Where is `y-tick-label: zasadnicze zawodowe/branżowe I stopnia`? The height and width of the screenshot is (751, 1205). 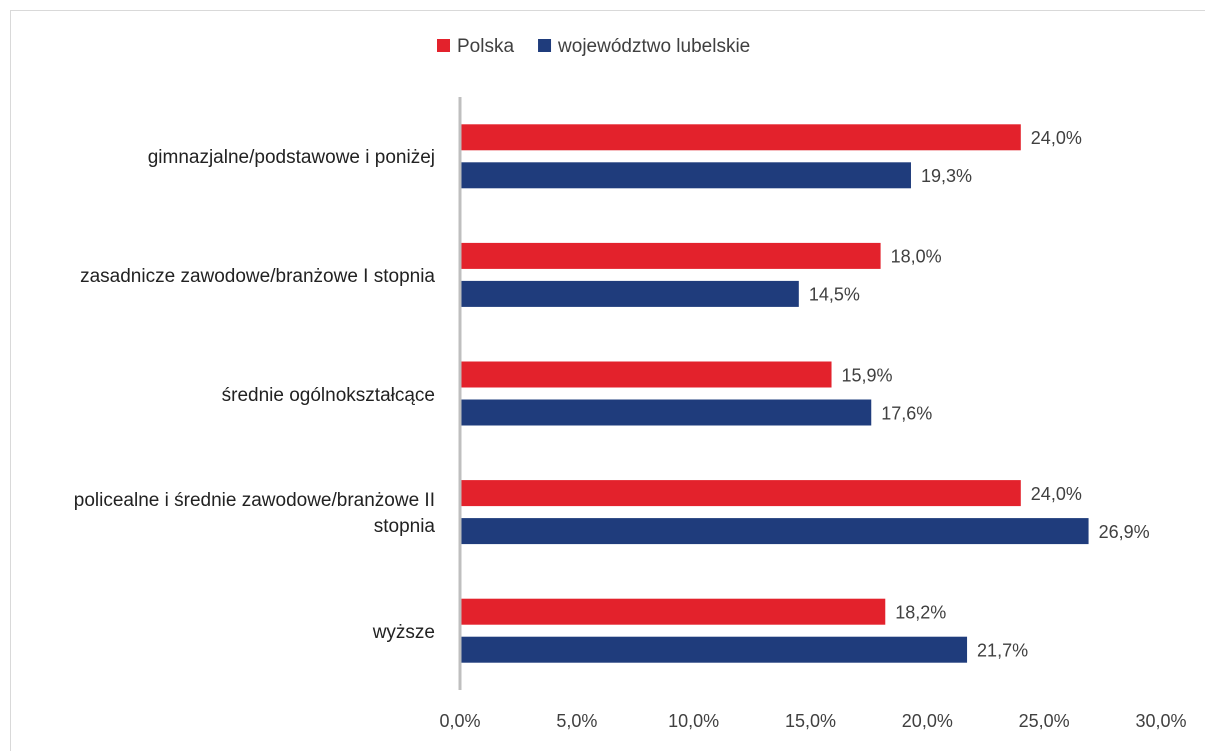 y-tick-label: zasadnicze zawodowe/branżowe I stopnia is located at coordinates (257, 276).